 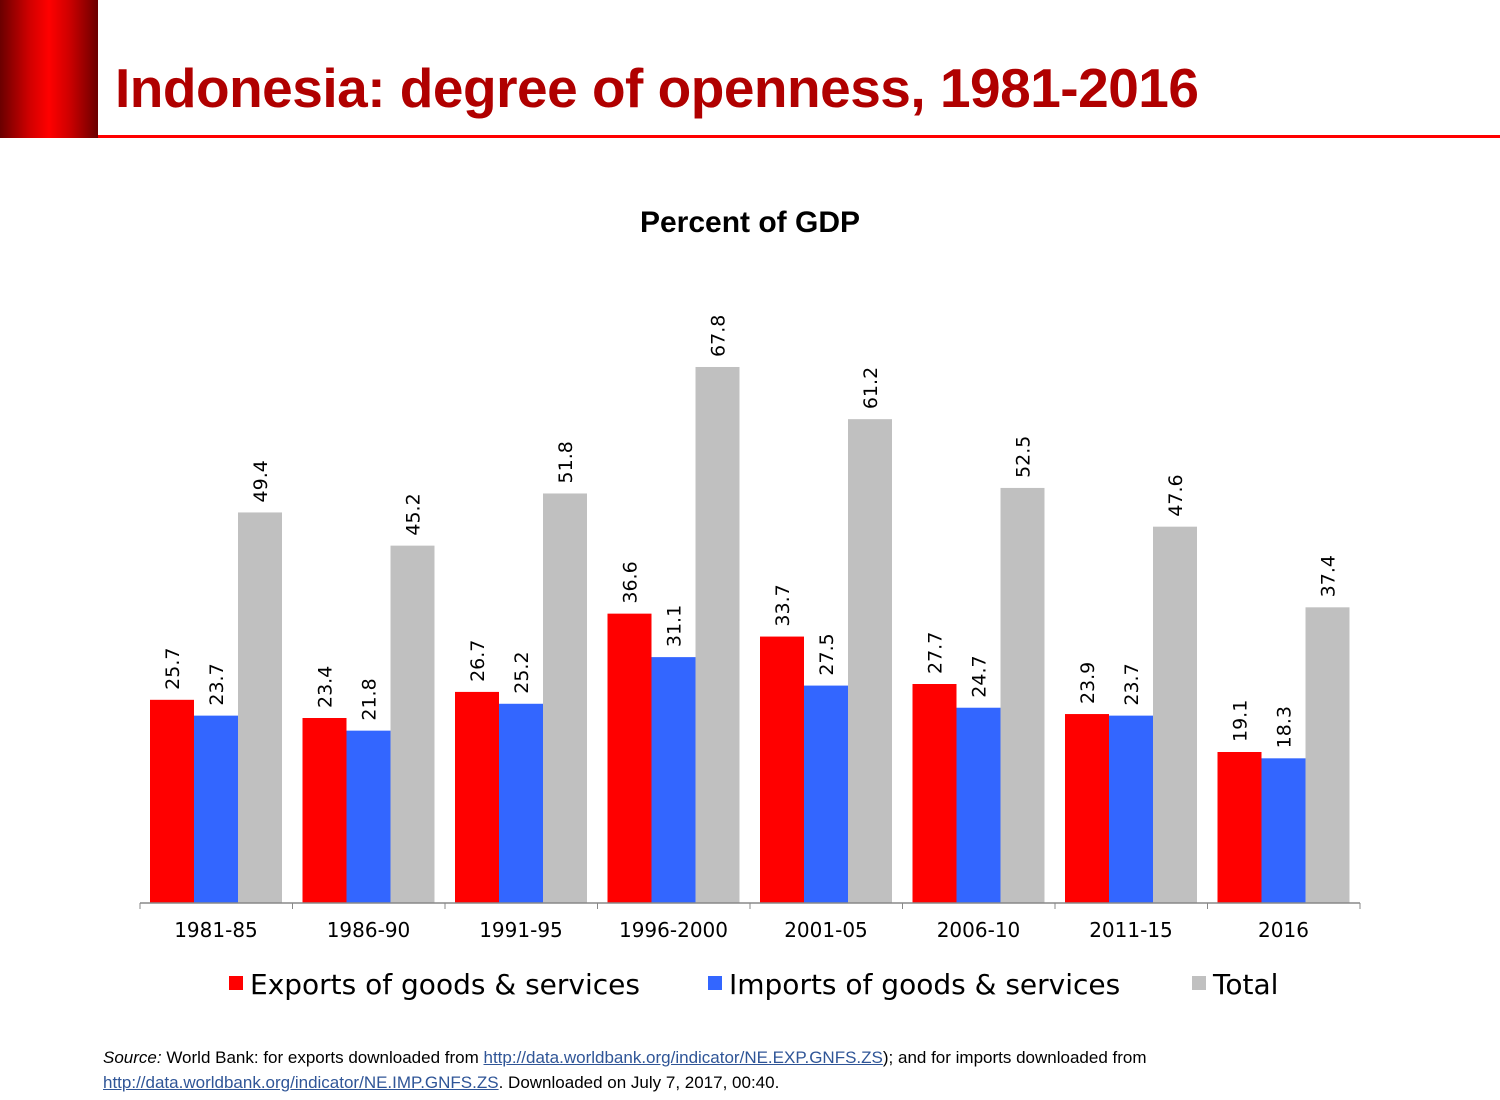 What do you see at coordinates (1131, 930) in the screenshot?
I see `x-tick-label: 2011-15` at bounding box center [1131, 930].